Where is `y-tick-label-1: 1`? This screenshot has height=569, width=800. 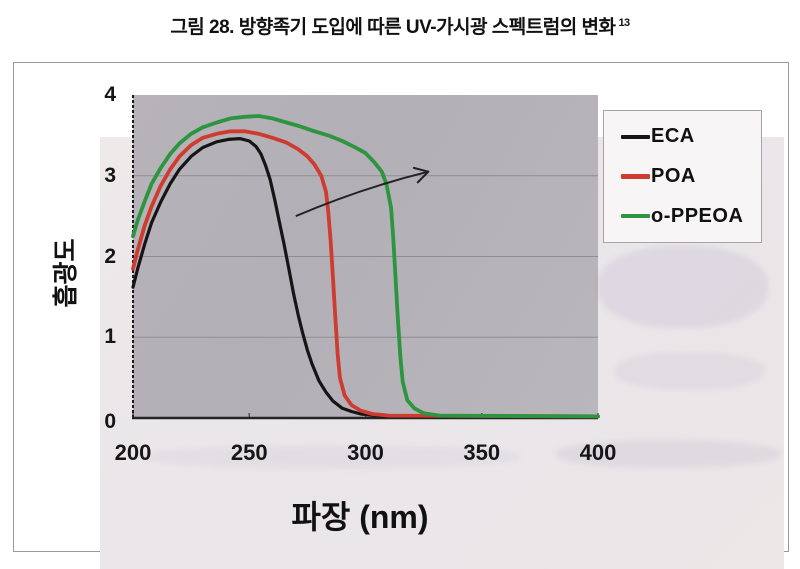
y-tick-label-1: 1 is located at coordinates (110, 337).